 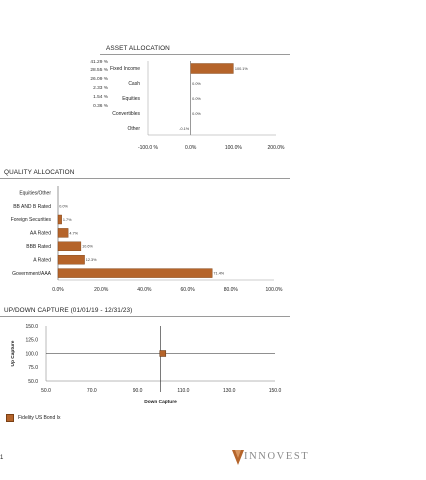 I want to click on category-label: BB AND B Rated, so click(x=32, y=207).